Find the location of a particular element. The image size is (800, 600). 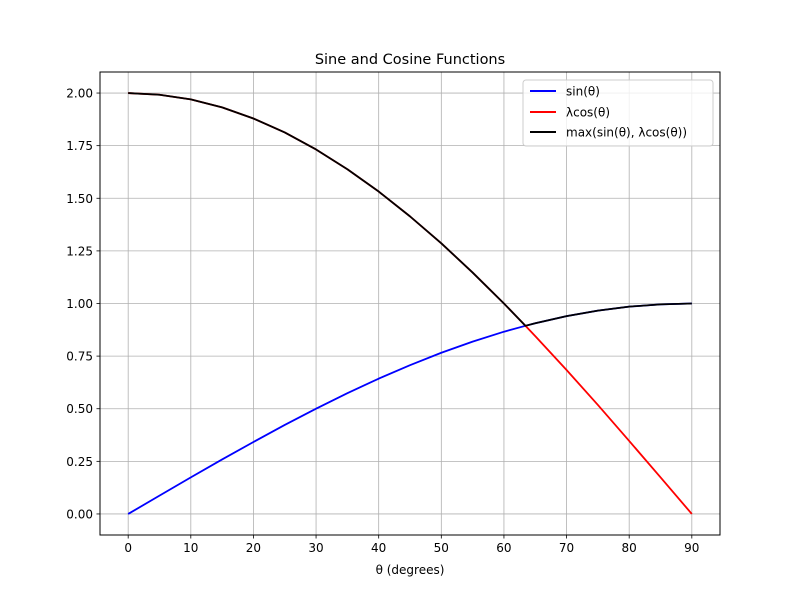

y-tick-label: 1.00 is located at coordinates (79, 304).